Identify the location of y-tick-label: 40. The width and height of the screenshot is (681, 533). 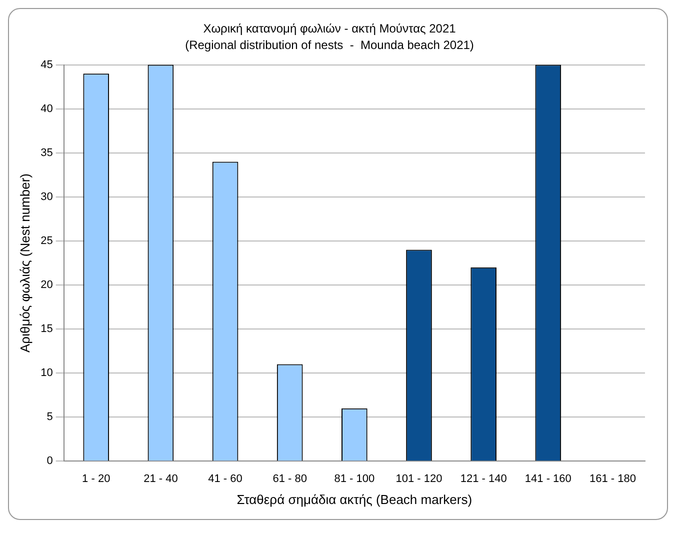
(46, 108).